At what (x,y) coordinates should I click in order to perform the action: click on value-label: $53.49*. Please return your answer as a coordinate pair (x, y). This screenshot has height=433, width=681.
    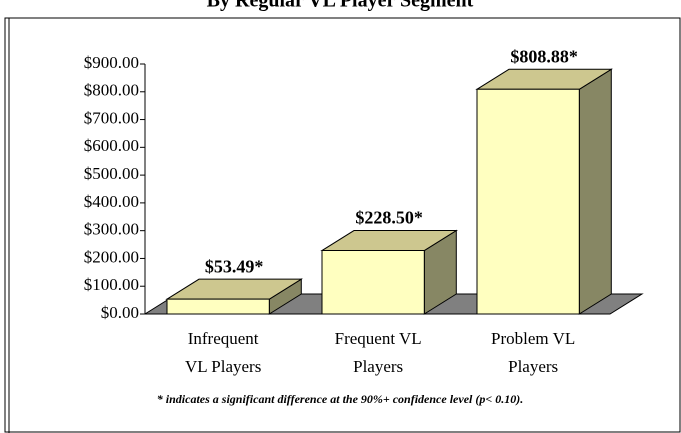
    Looking at the image, I should click on (234, 266).